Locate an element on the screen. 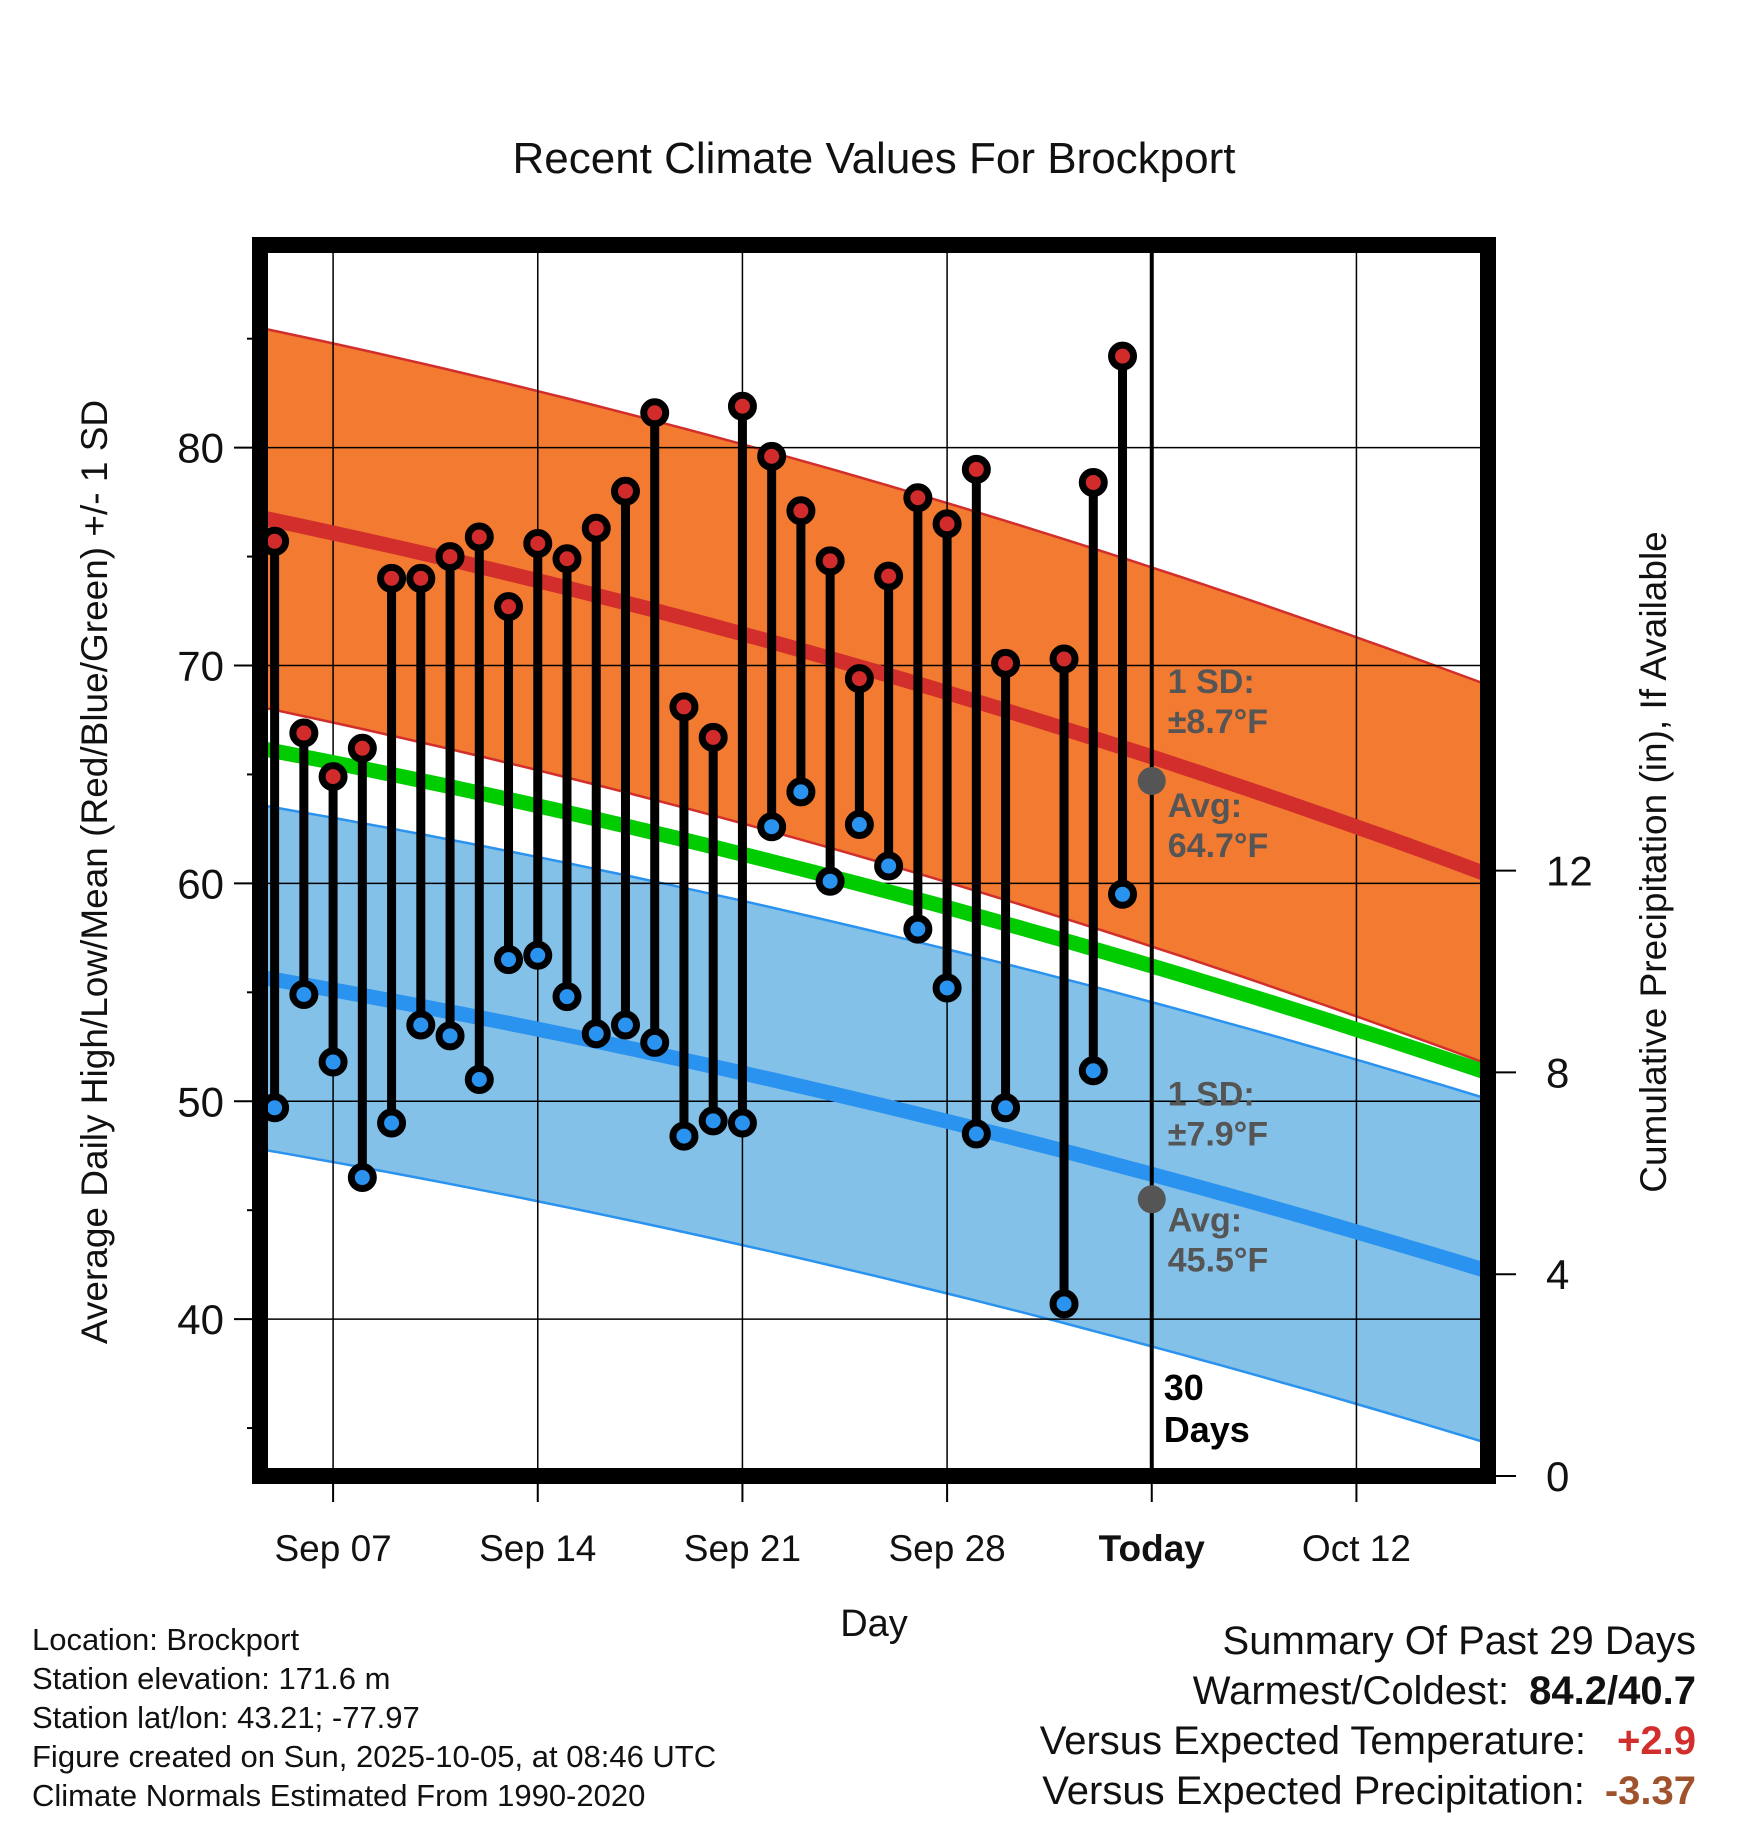 The height and width of the screenshot is (1828, 1748). summary-title: Summary Of Past 29 Days is located at coordinates (1459, 1641).